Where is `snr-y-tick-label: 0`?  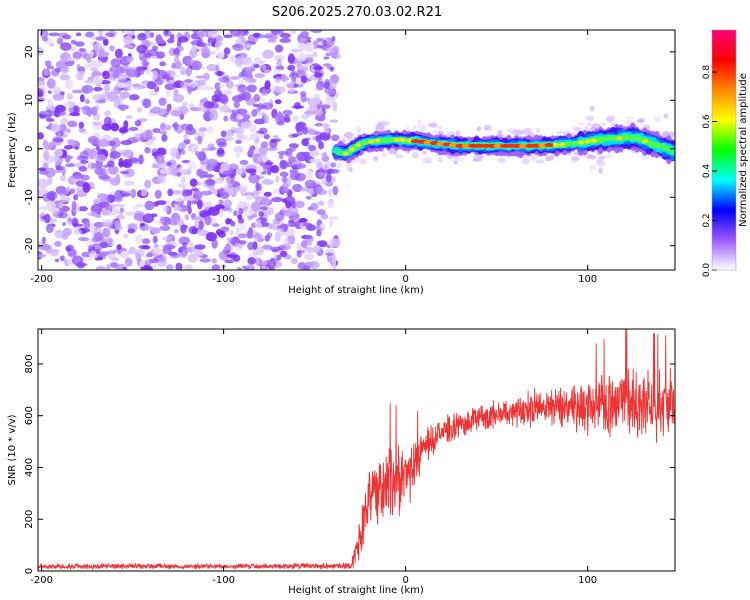 snr-y-tick-label: 0 is located at coordinates (29, 571).